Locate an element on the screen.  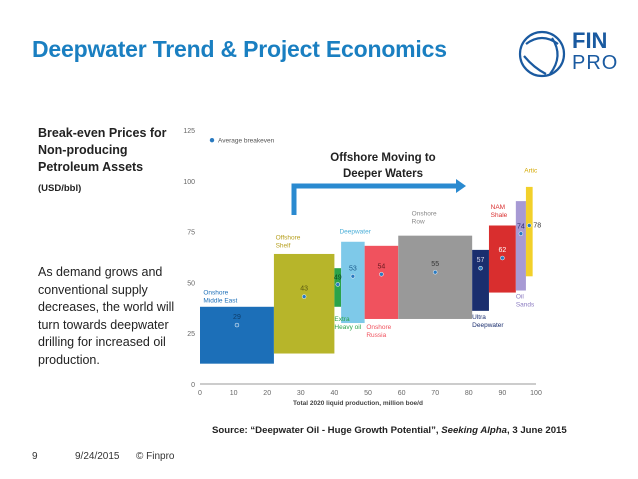
x-tick-label: 100 is located at coordinates (536, 393).